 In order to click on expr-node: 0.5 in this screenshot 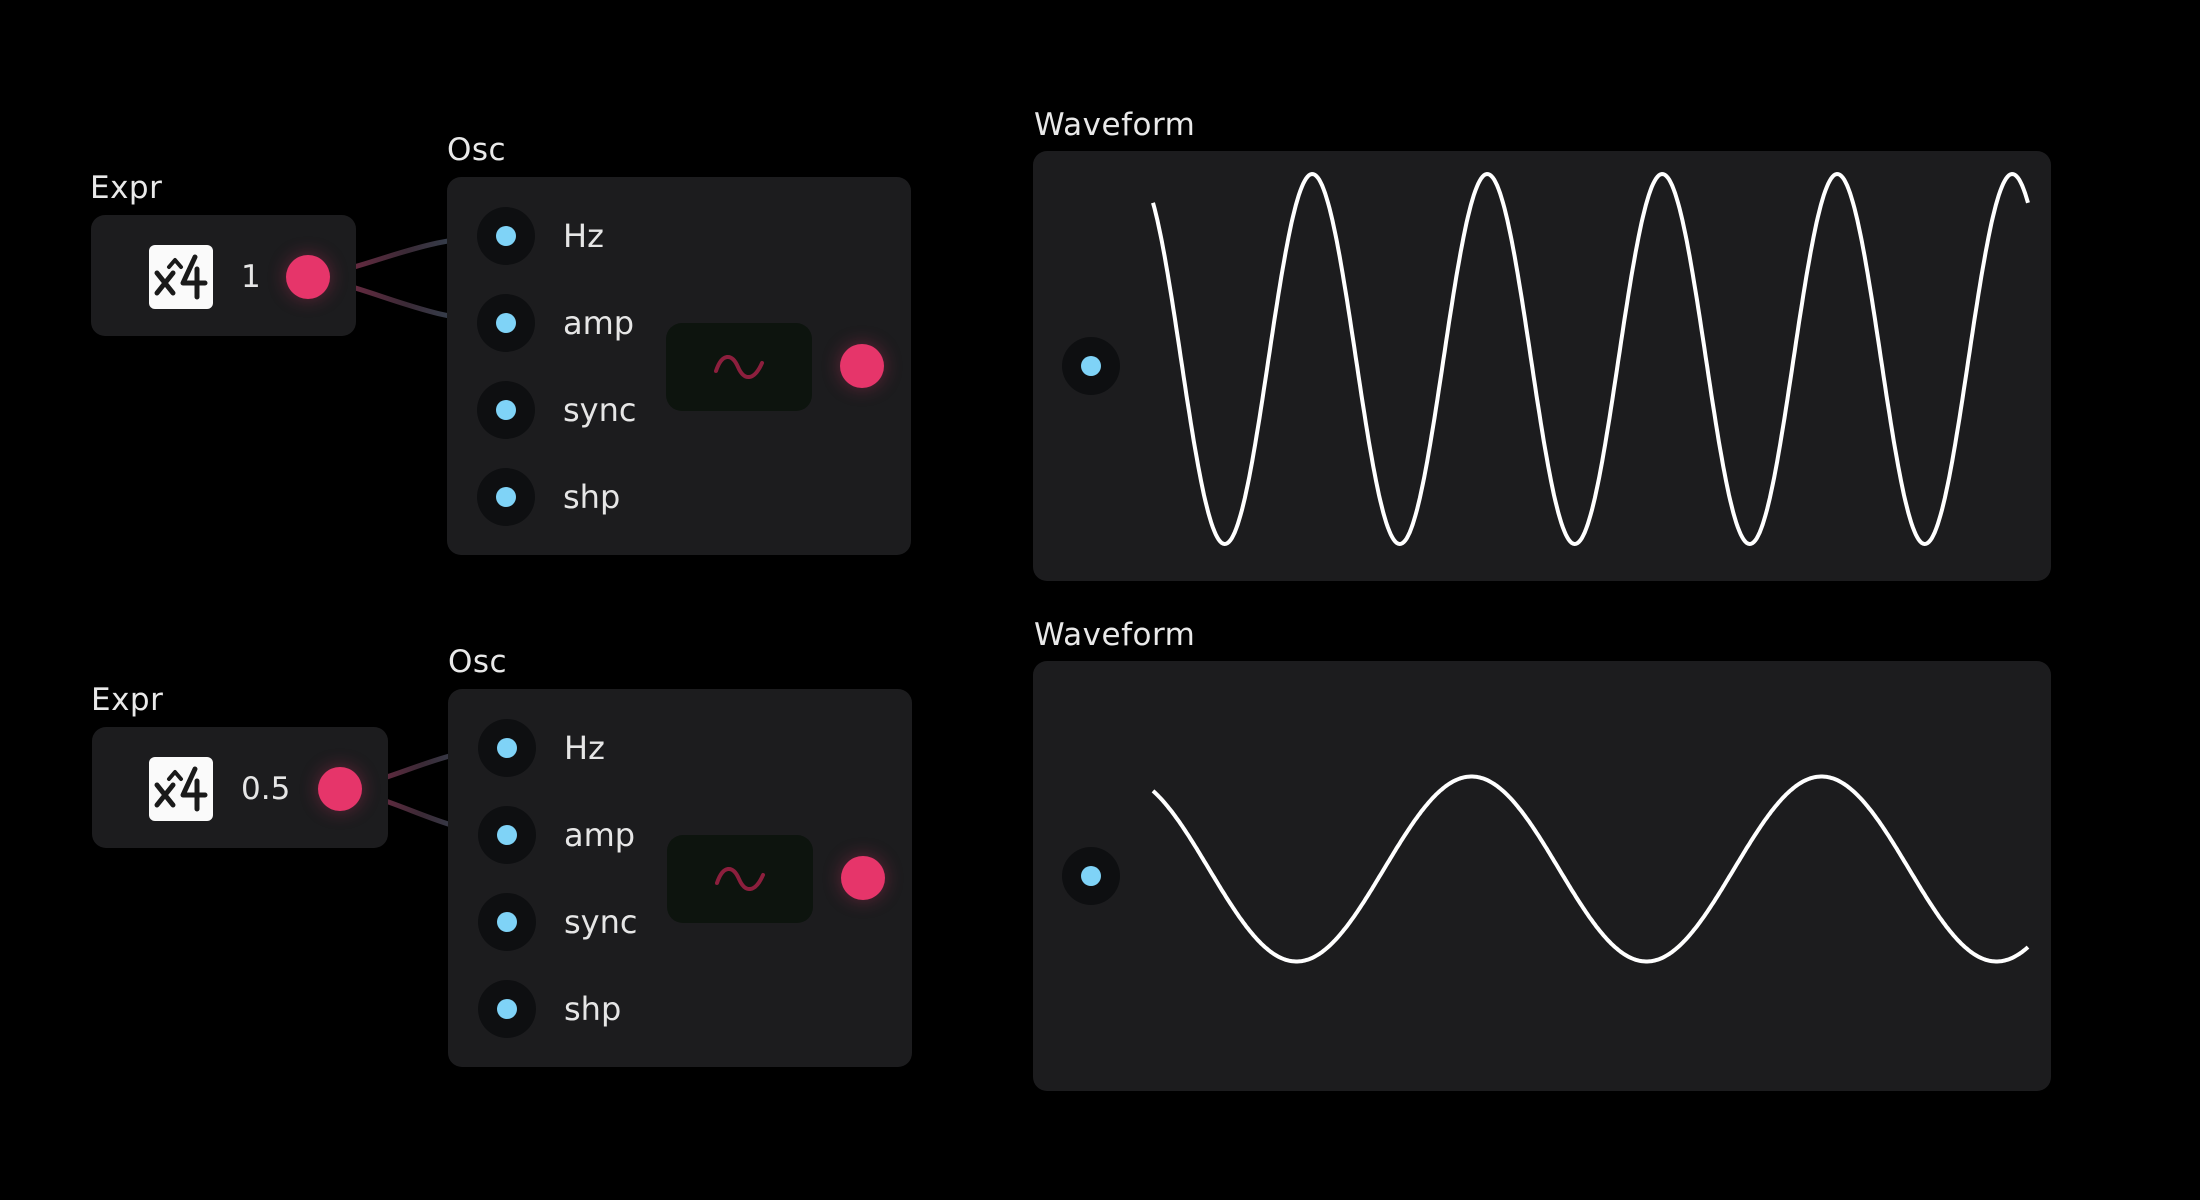, I will do `click(240, 787)`.